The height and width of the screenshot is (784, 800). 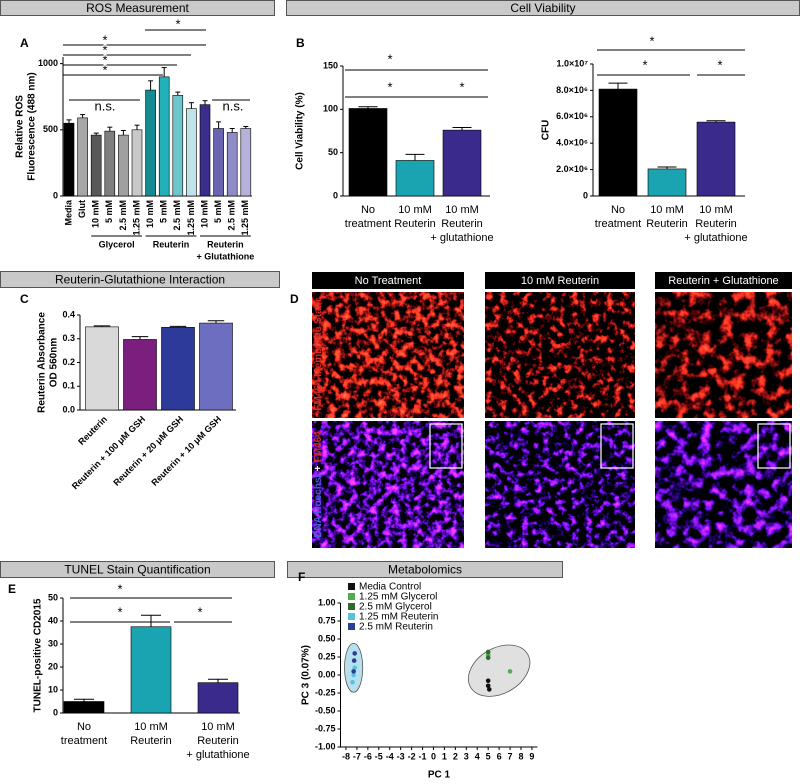 What do you see at coordinates (333, 152) in the screenshot?
I see `y-tick-label: 50` at bounding box center [333, 152].